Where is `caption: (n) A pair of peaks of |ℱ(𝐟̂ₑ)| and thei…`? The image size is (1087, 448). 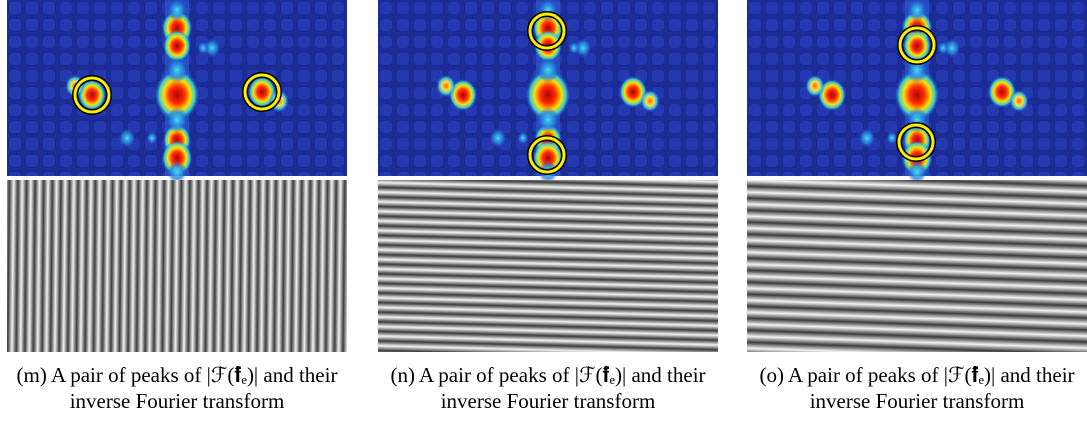 caption: (n) A pair of peaks of |ℱ(𝐟̂ₑ)| and thei… is located at coordinates (548, 388).